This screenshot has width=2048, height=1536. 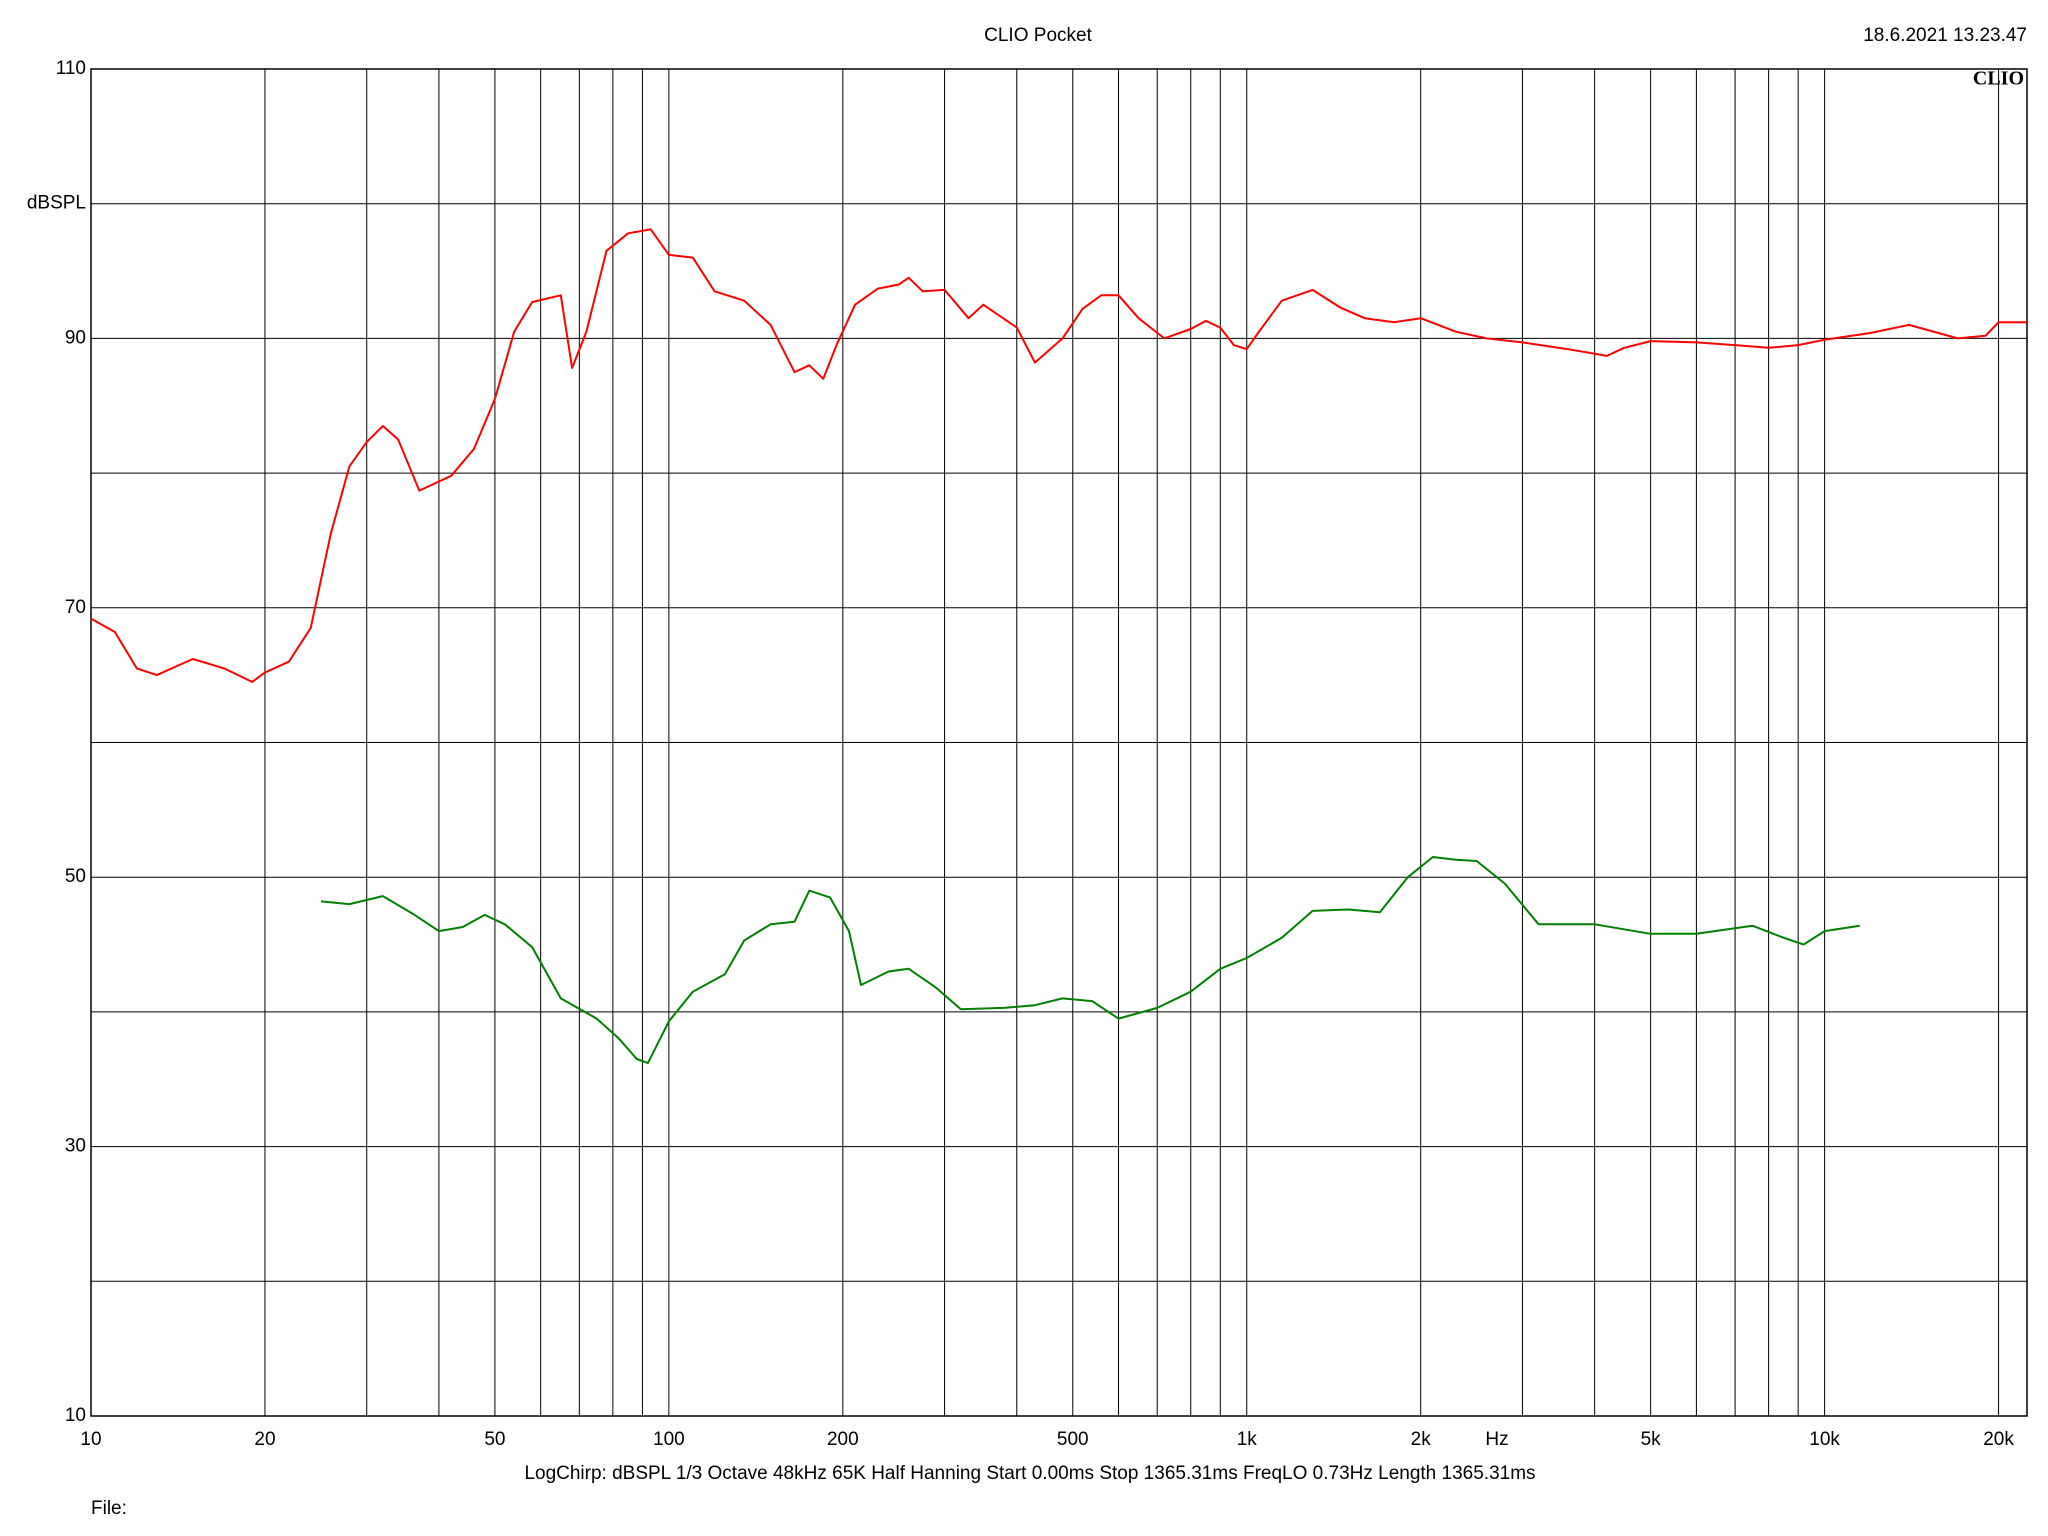 I want to click on y-tick-label: 30, so click(x=75, y=1146).